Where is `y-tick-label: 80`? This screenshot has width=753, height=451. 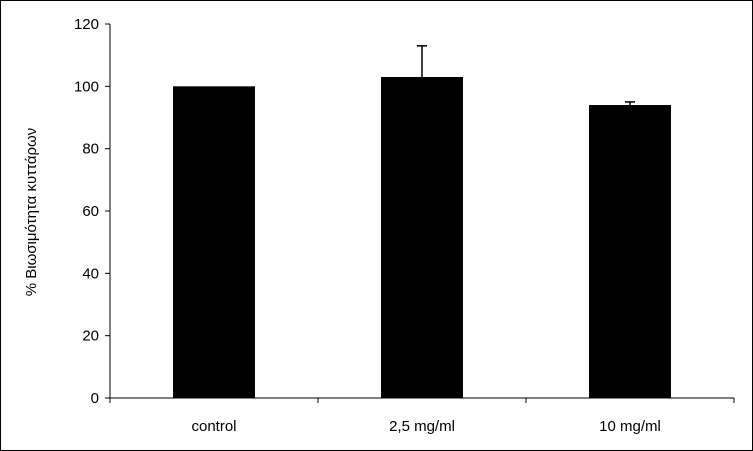
y-tick-label: 80 is located at coordinates (90, 149).